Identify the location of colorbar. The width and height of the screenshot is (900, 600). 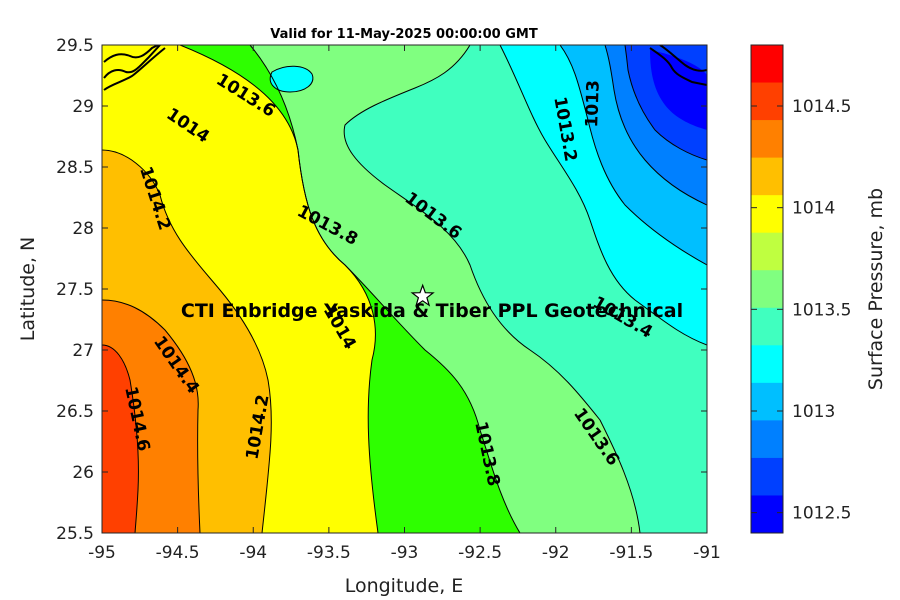
(767, 289).